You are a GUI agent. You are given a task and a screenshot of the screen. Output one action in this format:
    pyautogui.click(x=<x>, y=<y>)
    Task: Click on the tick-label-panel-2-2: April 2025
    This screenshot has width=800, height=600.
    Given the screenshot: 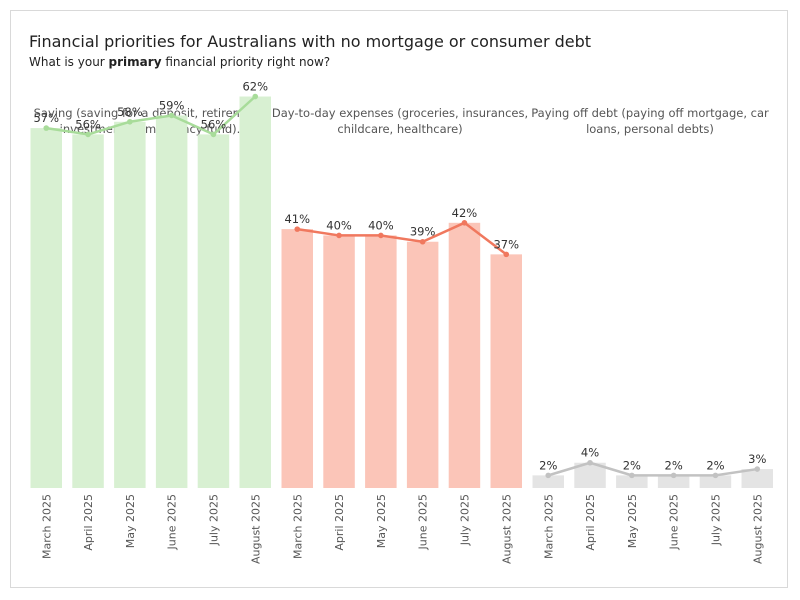 What is the action you would take?
    pyautogui.click(x=339, y=522)
    